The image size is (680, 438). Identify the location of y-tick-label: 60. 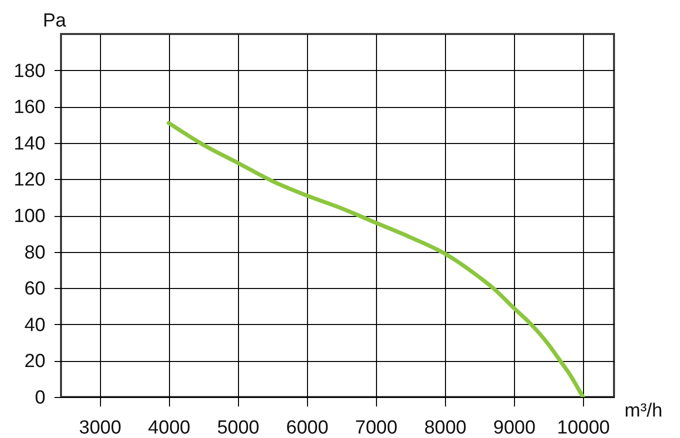
(35, 289).